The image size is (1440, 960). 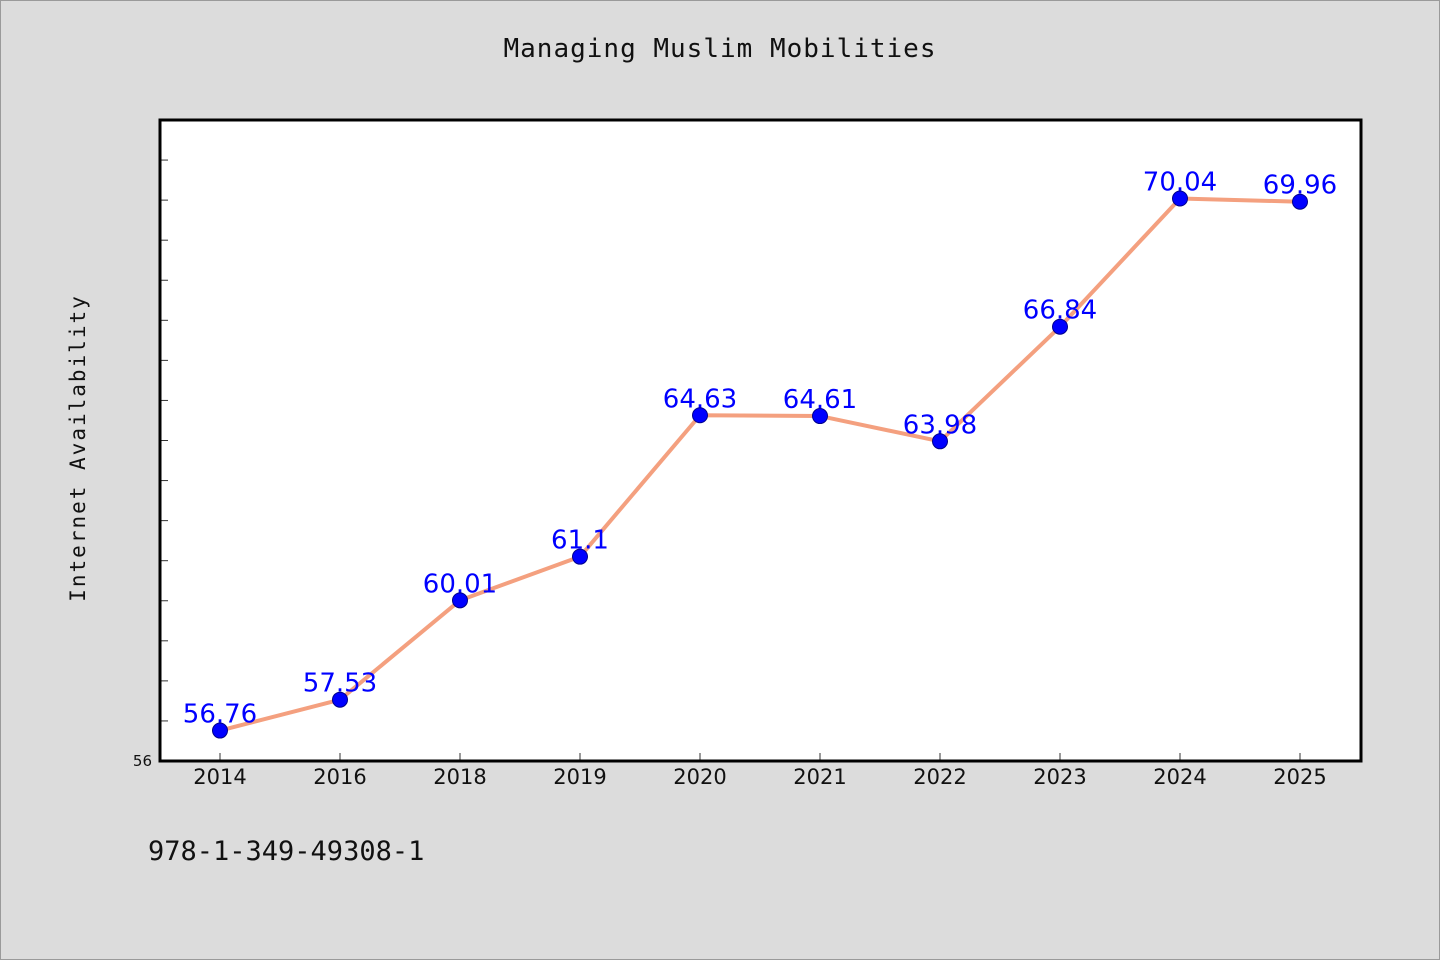 I want to click on x-tick-label: 2019, so click(x=579, y=777).